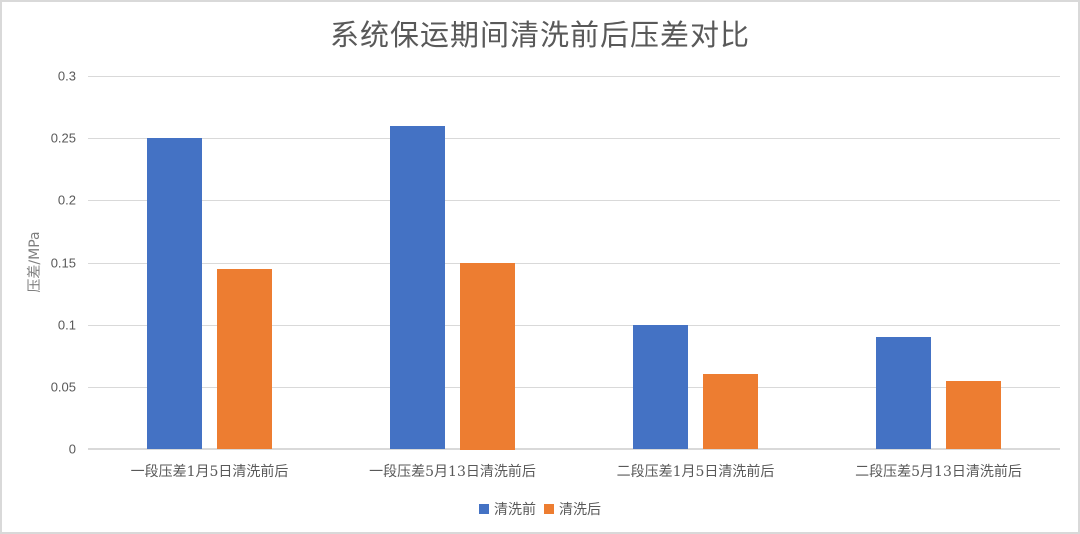 The height and width of the screenshot is (534, 1080). What do you see at coordinates (515, 510) in the screenshot?
I see `legend-label-before: 清洗前` at bounding box center [515, 510].